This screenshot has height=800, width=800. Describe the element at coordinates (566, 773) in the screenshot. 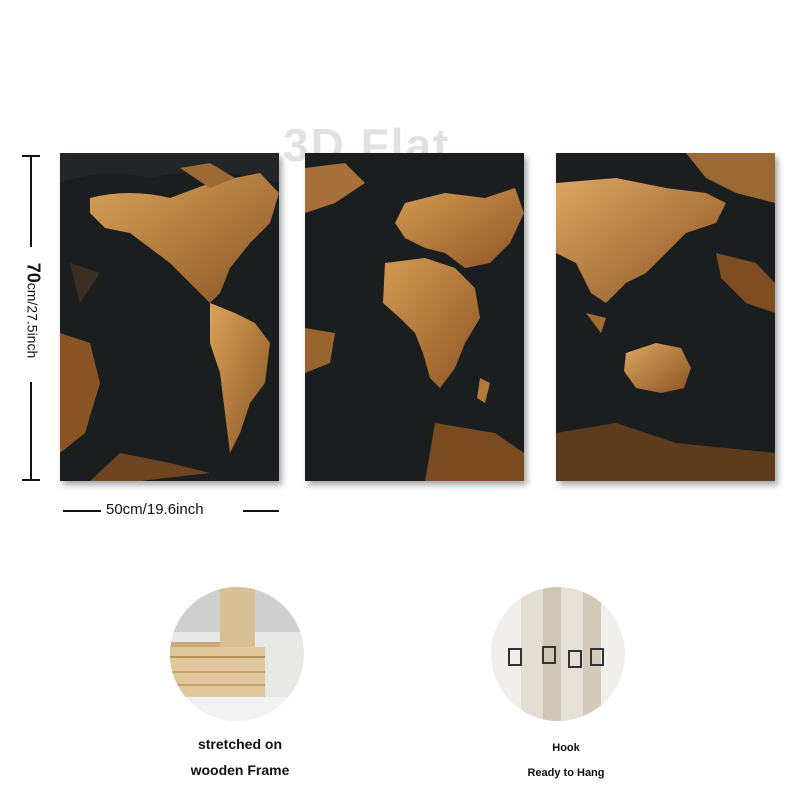

I see `hook-caption-line2: Ready to Hang` at that location.